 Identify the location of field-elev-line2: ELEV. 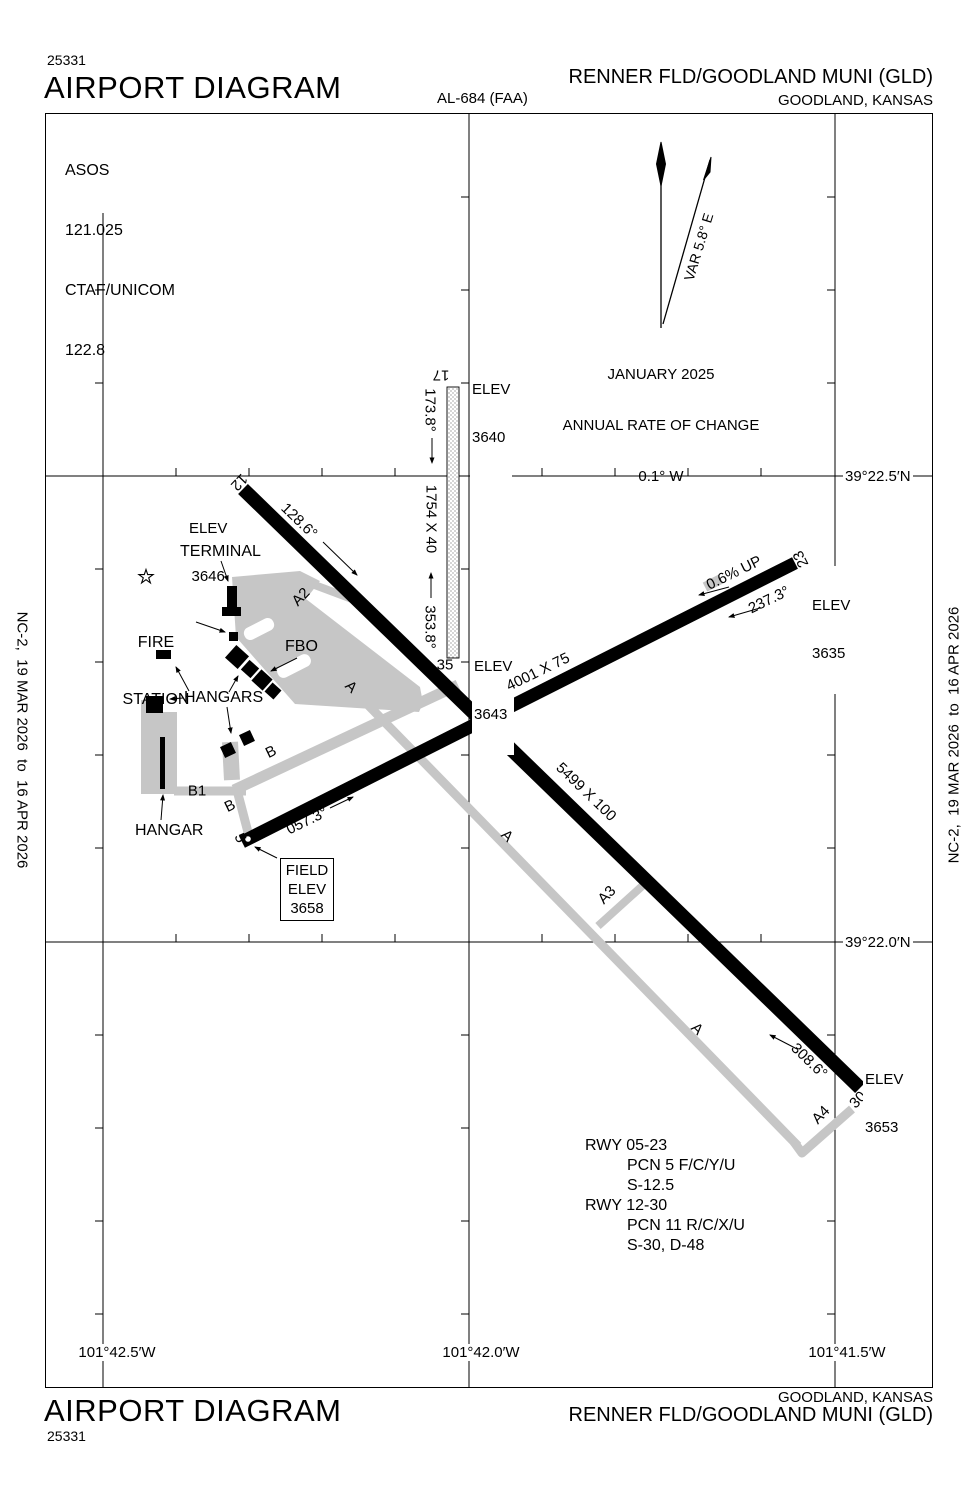
(307, 889).